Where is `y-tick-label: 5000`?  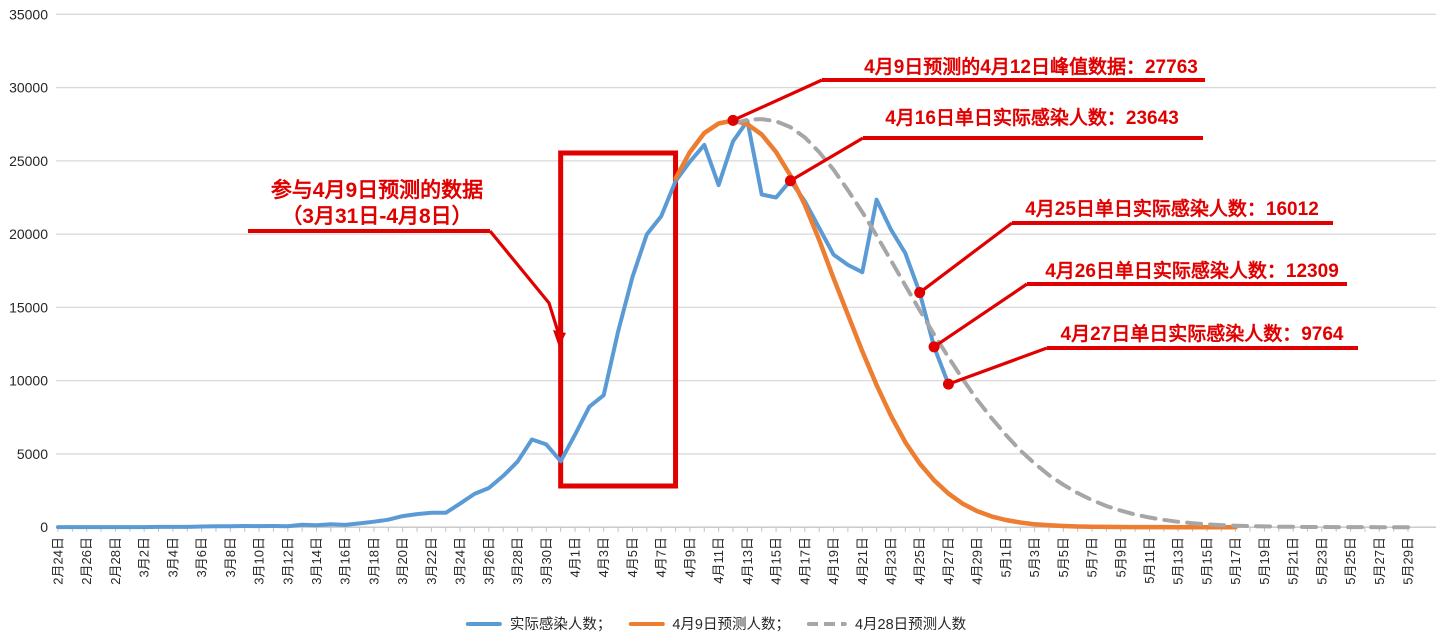
y-tick-label: 5000 is located at coordinates (32, 454).